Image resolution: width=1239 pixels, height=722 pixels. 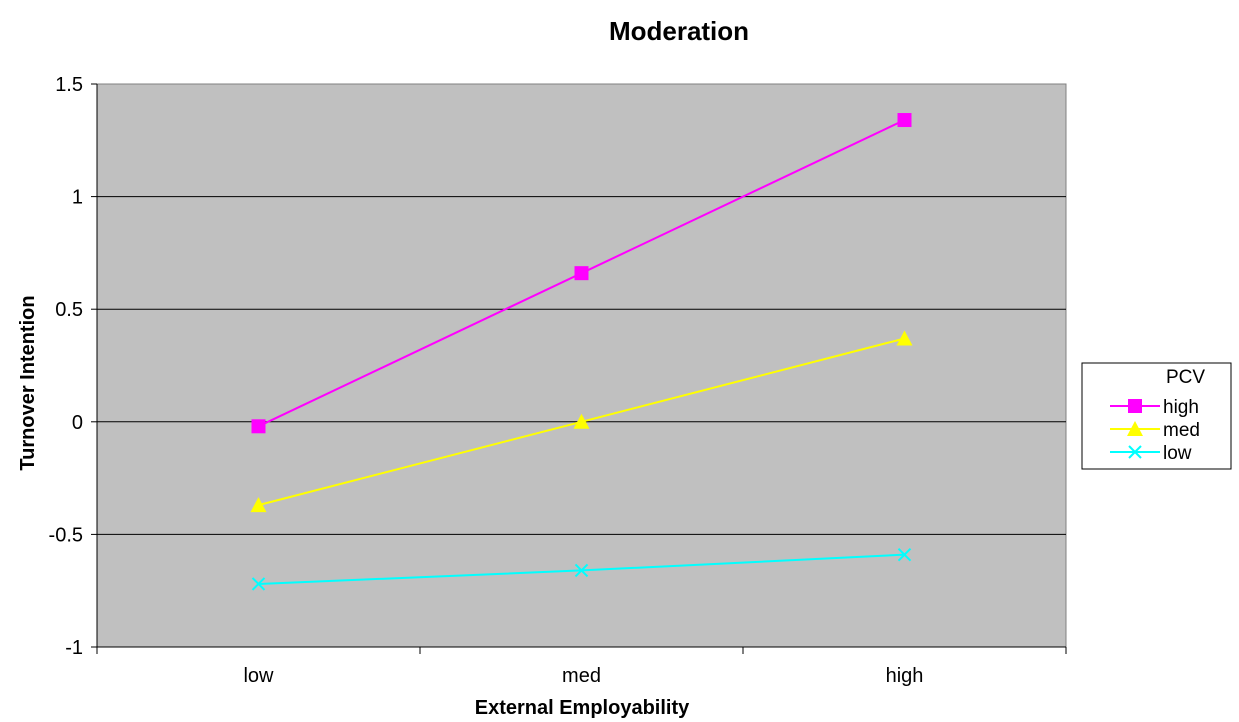 What do you see at coordinates (77, 423) in the screenshot?
I see `y-tick-label: 0` at bounding box center [77, 423].